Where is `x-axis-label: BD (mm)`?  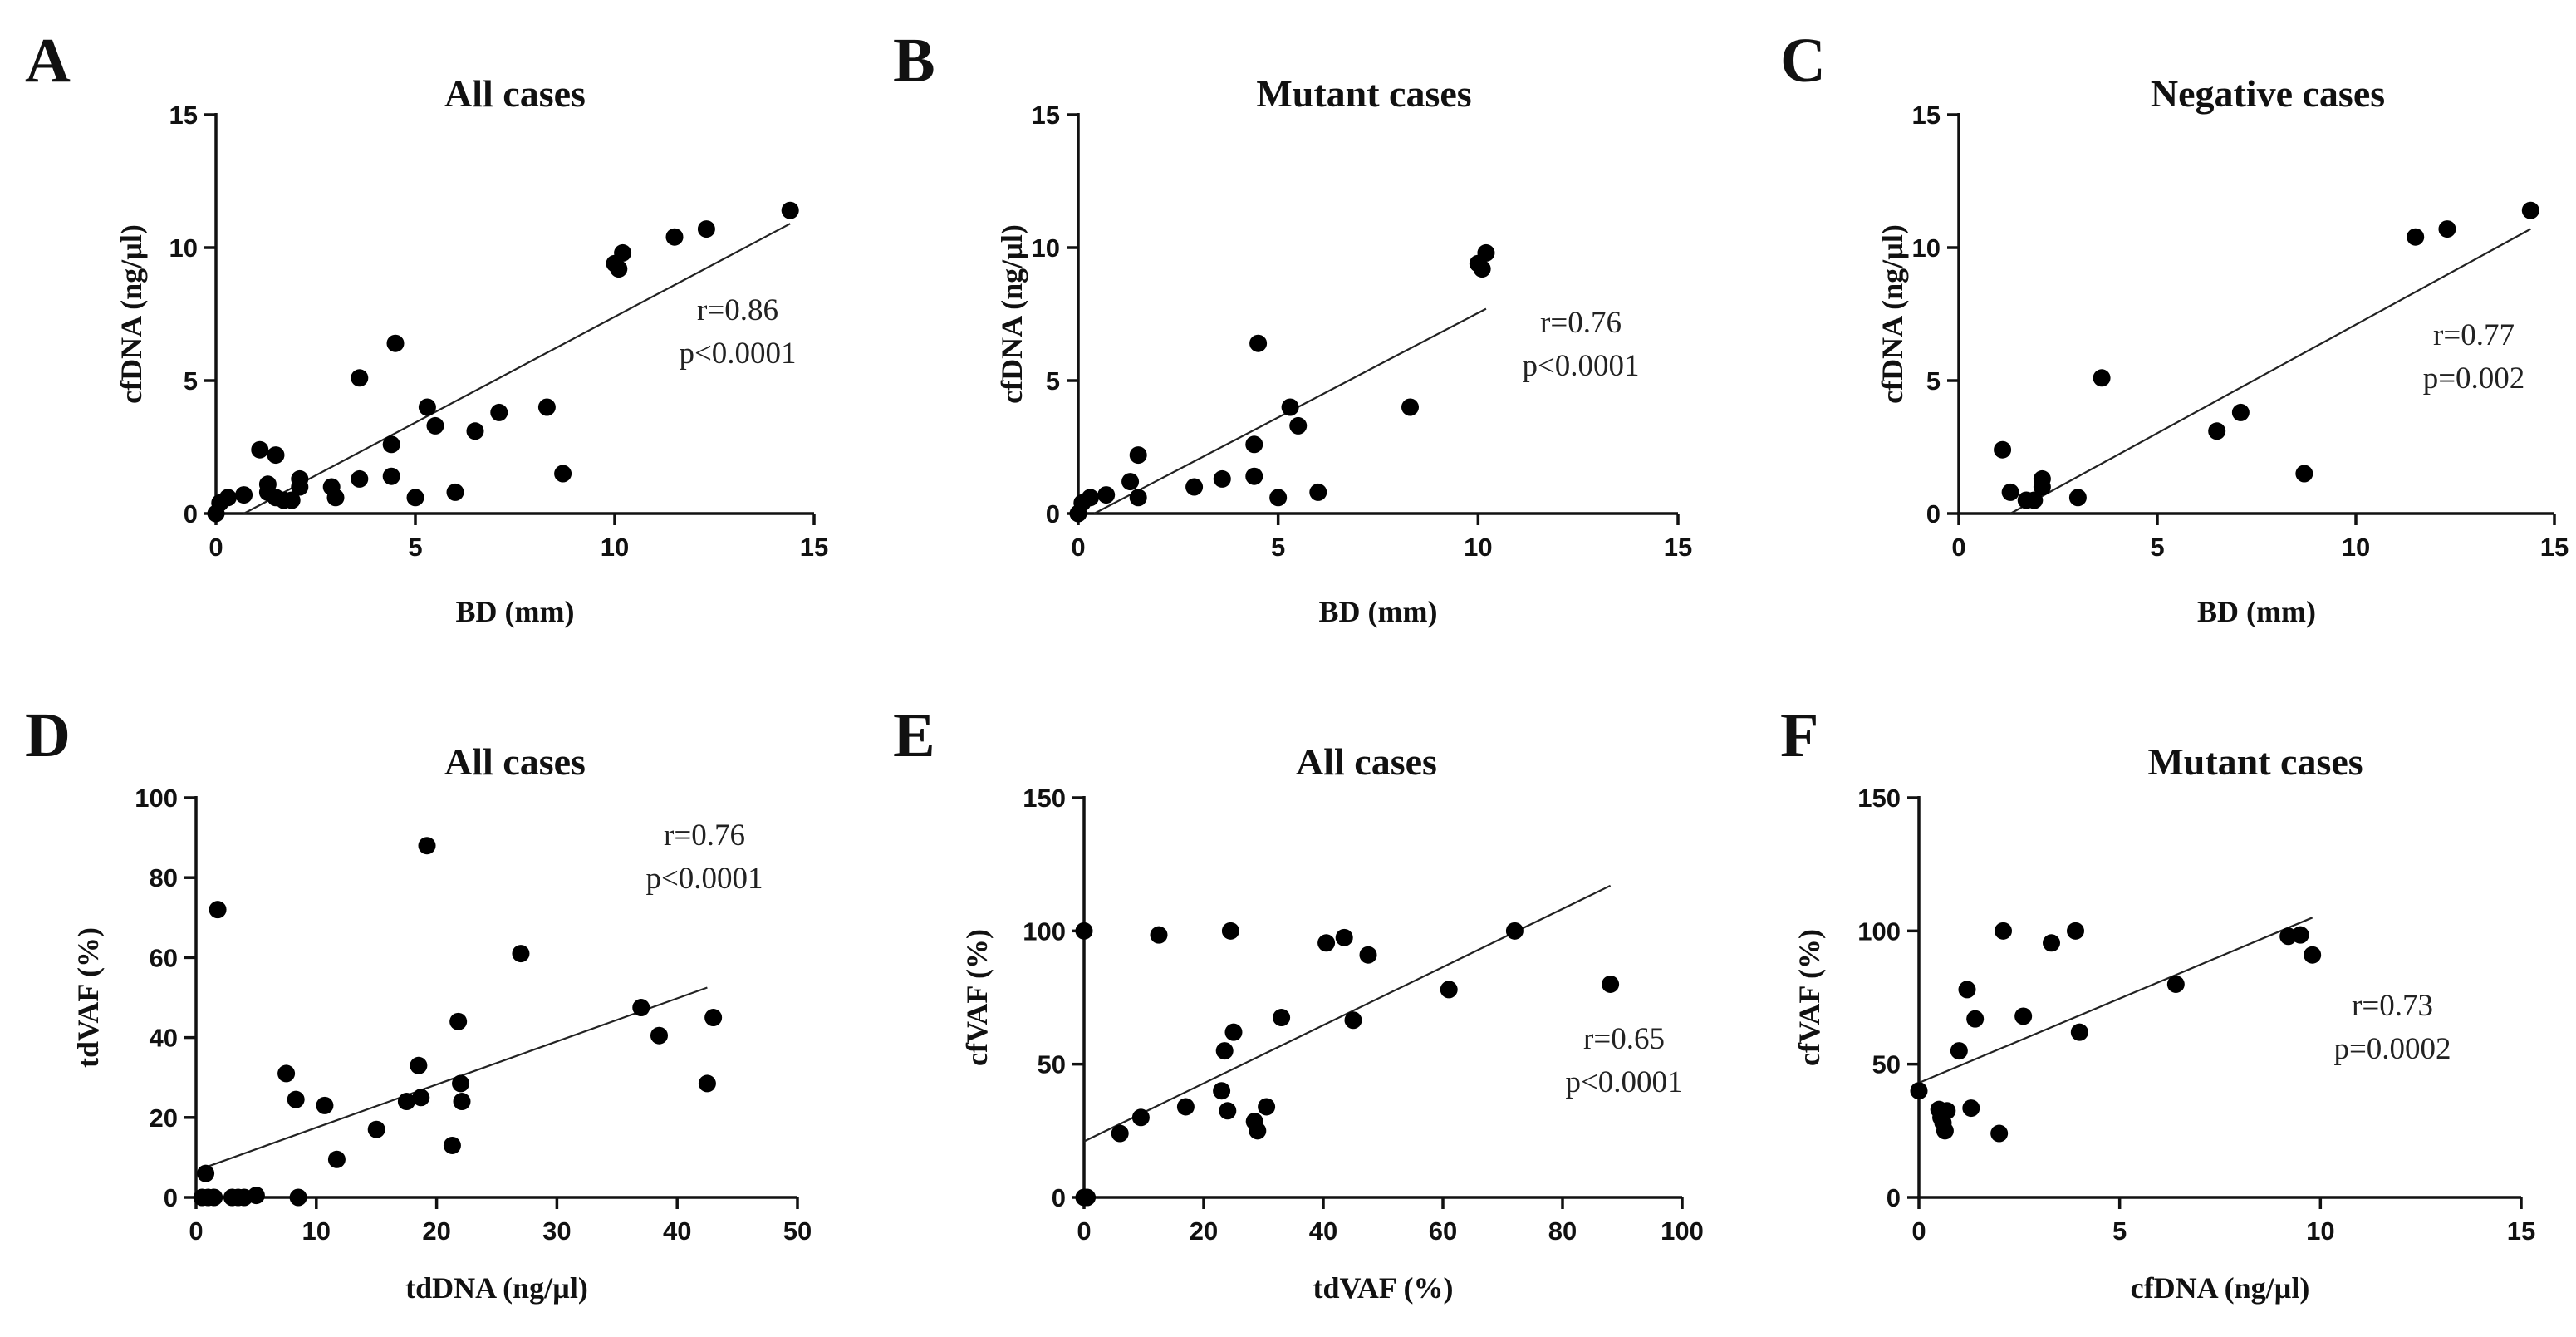 x-axis-label: BD (mm) is located at coordinates (1378, 611).